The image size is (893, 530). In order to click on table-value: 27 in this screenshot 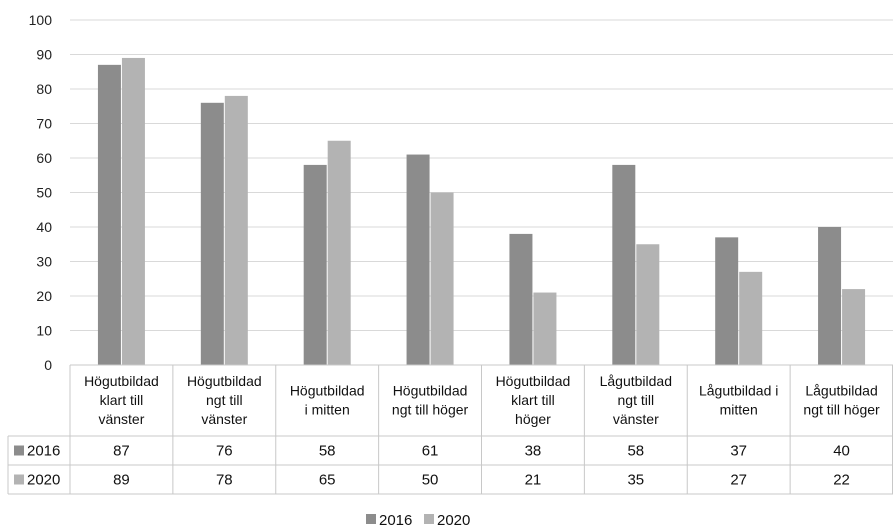, I will do `click(738, 480)`.